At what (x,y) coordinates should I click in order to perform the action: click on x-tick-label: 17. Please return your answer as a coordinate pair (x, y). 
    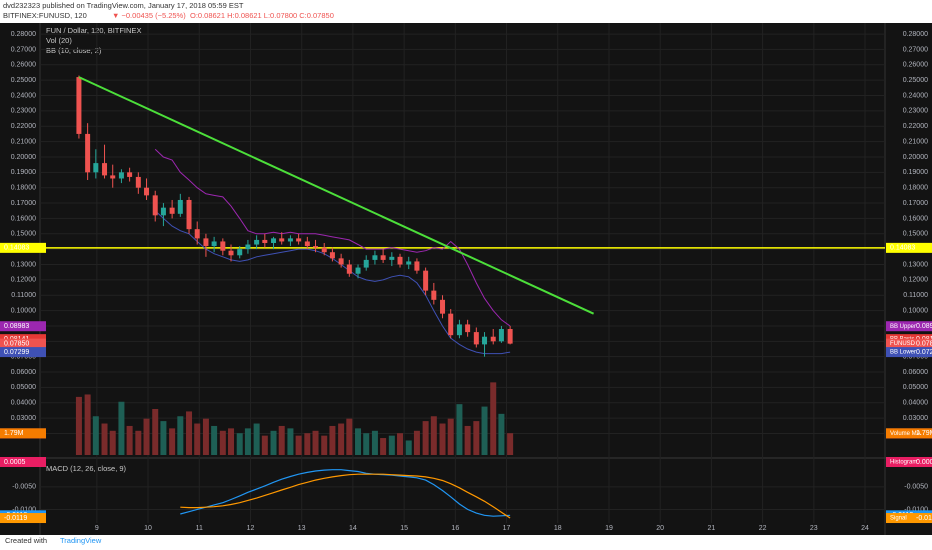
    Looking at the image, I should click on (507, 528).